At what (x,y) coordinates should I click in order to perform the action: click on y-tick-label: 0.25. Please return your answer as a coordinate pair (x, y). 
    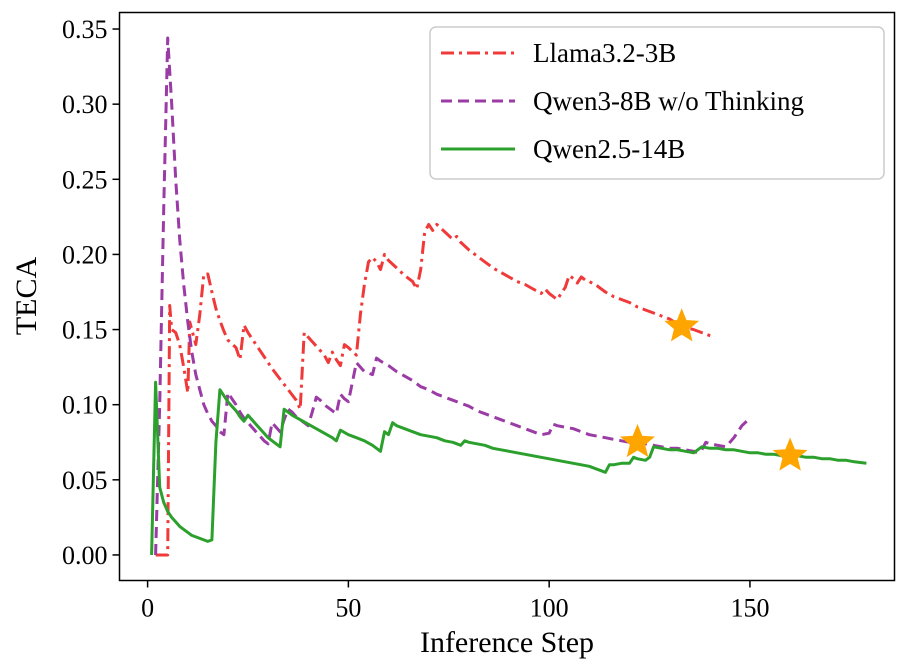
    Looking at the image, I should click on (85, 179).